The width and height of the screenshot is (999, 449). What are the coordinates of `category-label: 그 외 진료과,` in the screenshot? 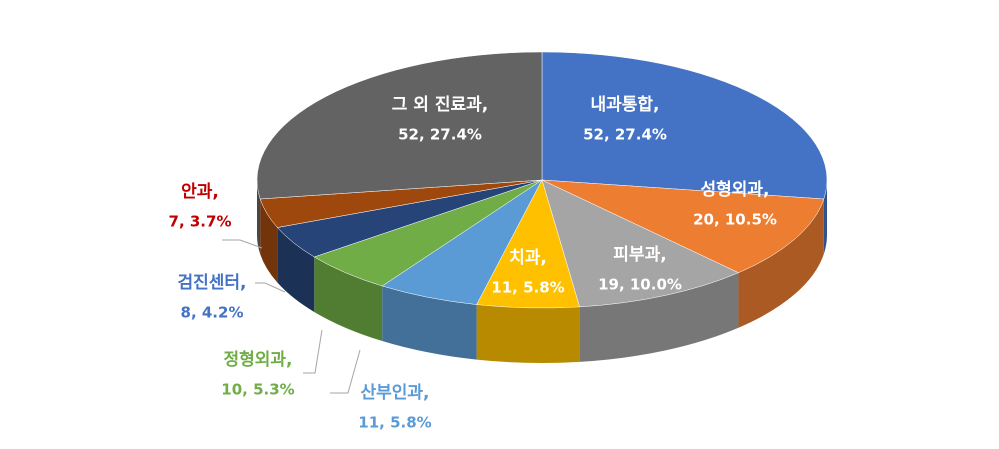 It's located at (440, 105).